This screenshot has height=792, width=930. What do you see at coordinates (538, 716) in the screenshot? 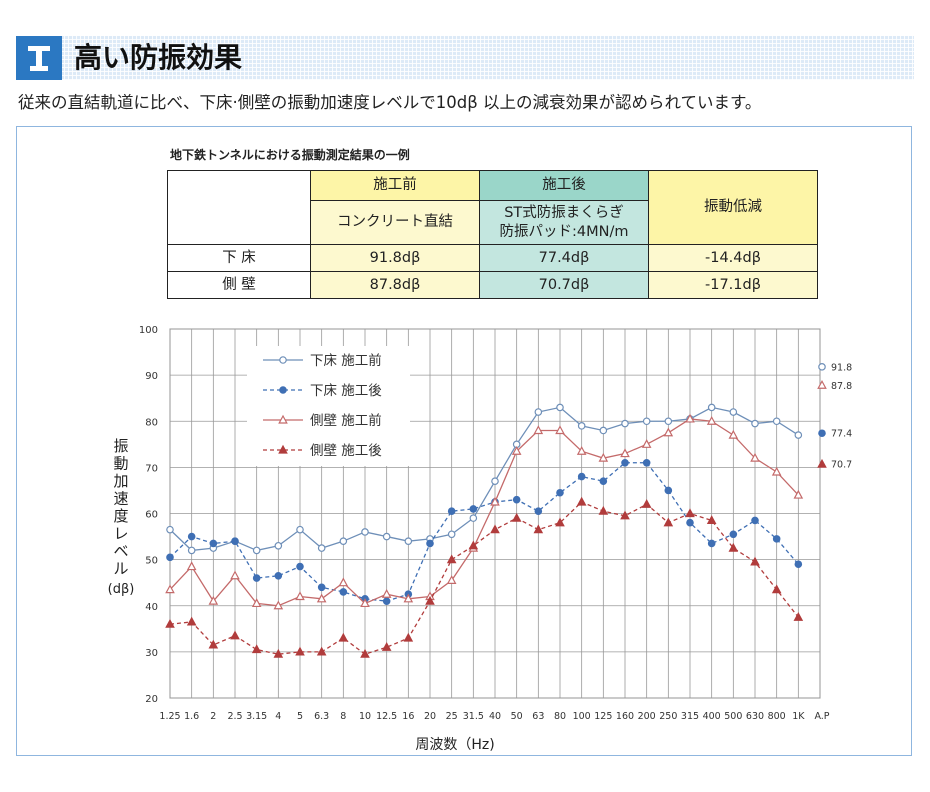
I see `x-tick-label: 63` at bounding box center [538, 716].